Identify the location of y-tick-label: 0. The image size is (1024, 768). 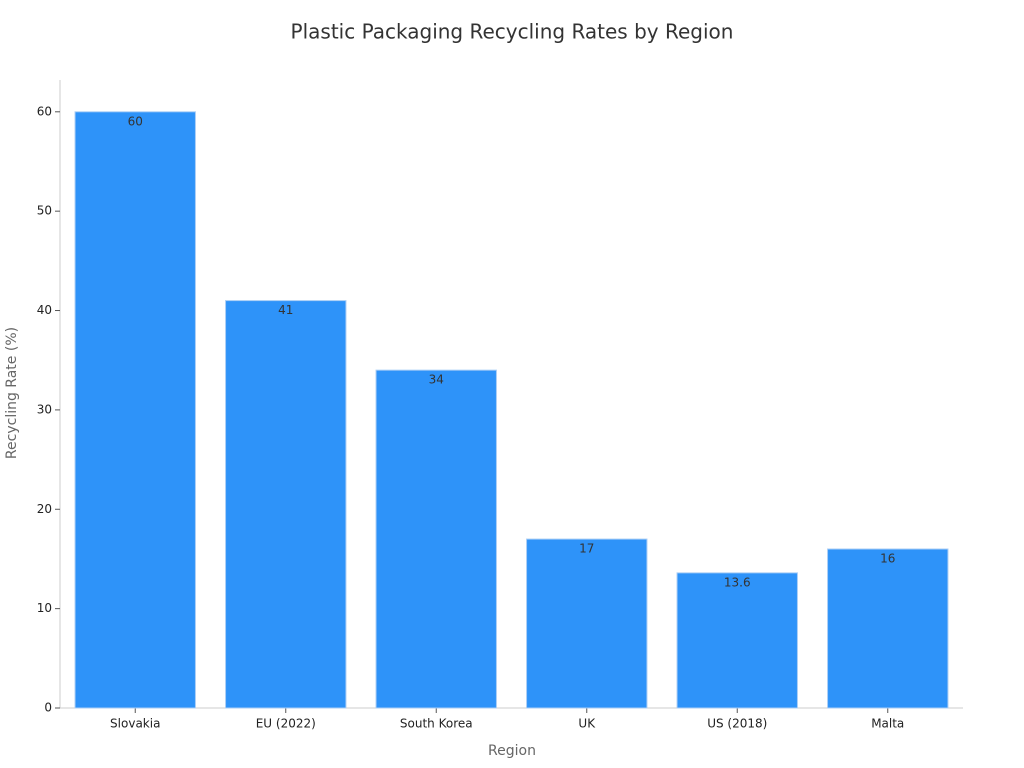
(48, 708).